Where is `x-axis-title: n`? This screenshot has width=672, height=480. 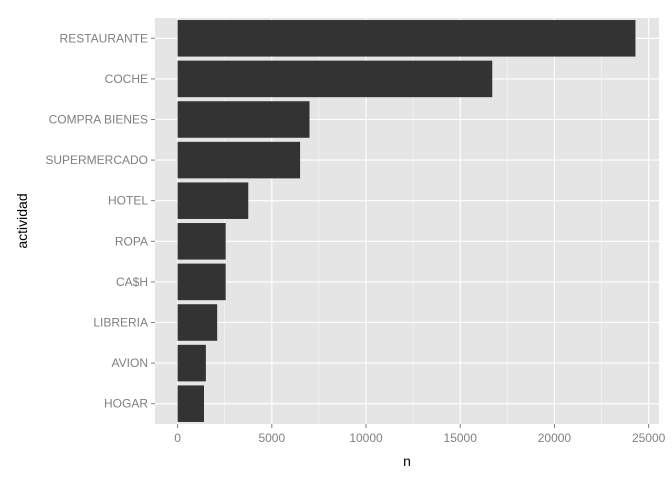 x-axis-title: n is located at coordinates (407, 461).